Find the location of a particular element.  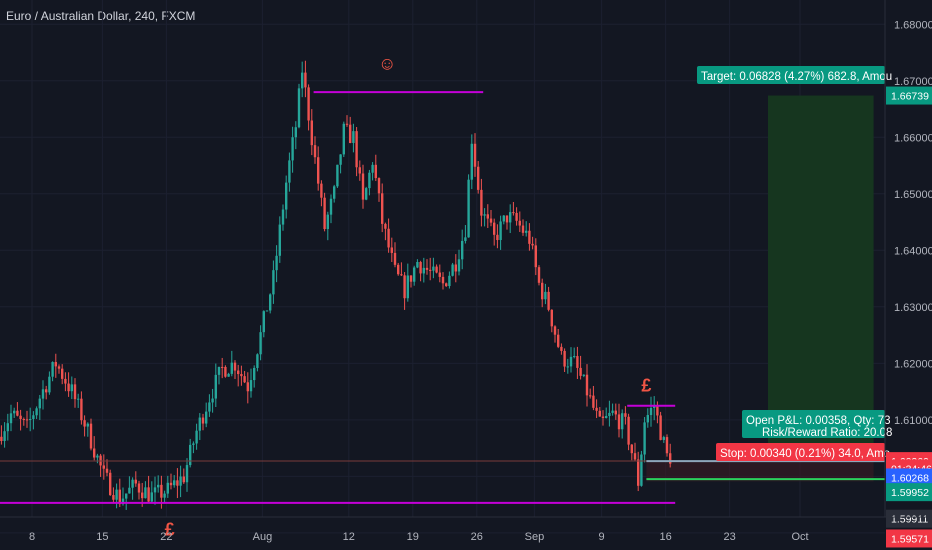

pound-annotation: £ is located at coordinates (646, 386).